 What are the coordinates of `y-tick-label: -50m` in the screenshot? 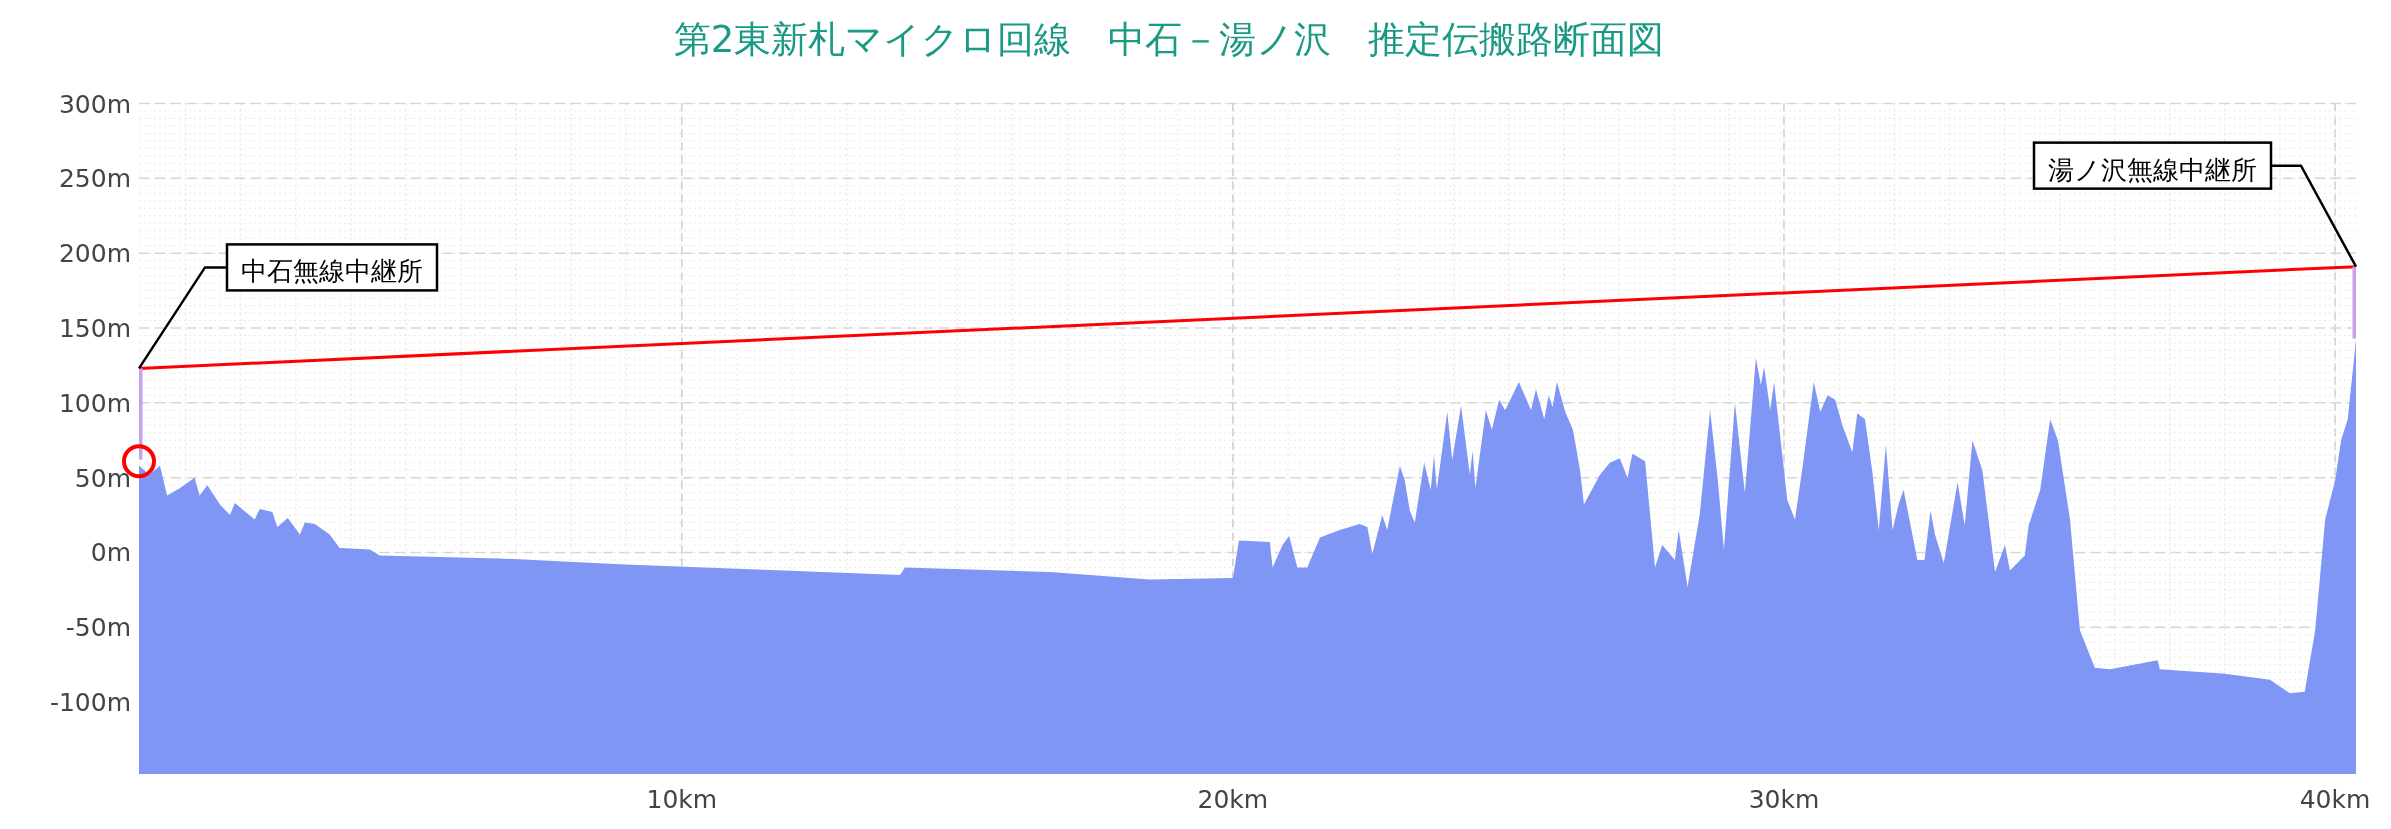 It's located at (98, 628).